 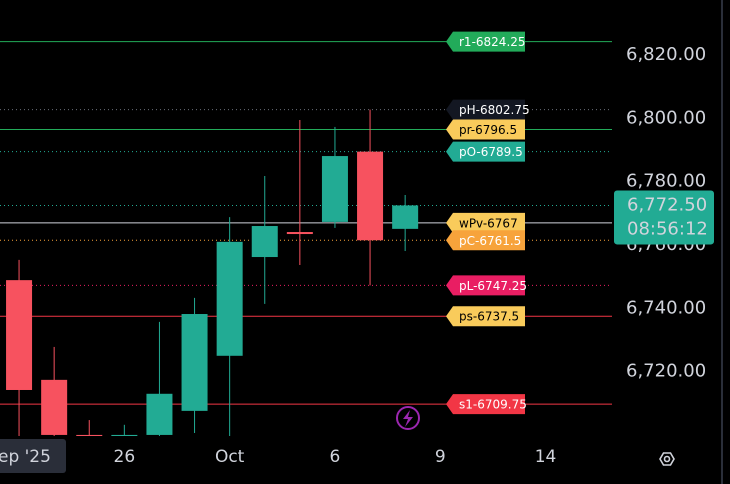 What do you see at coordinates (492, 42) in the screenshot?
I see `level-tag-label: r1-6824.25` at bounding box center [492, 42].